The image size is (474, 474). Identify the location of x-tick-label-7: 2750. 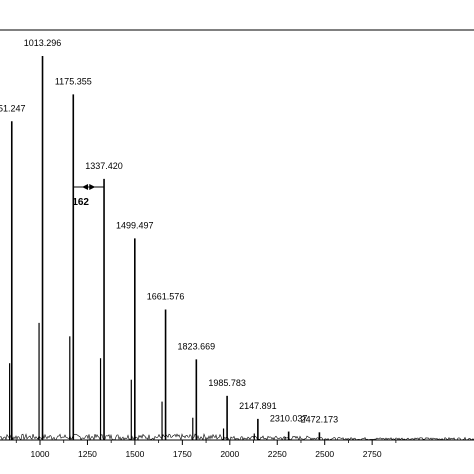
(372, 454).